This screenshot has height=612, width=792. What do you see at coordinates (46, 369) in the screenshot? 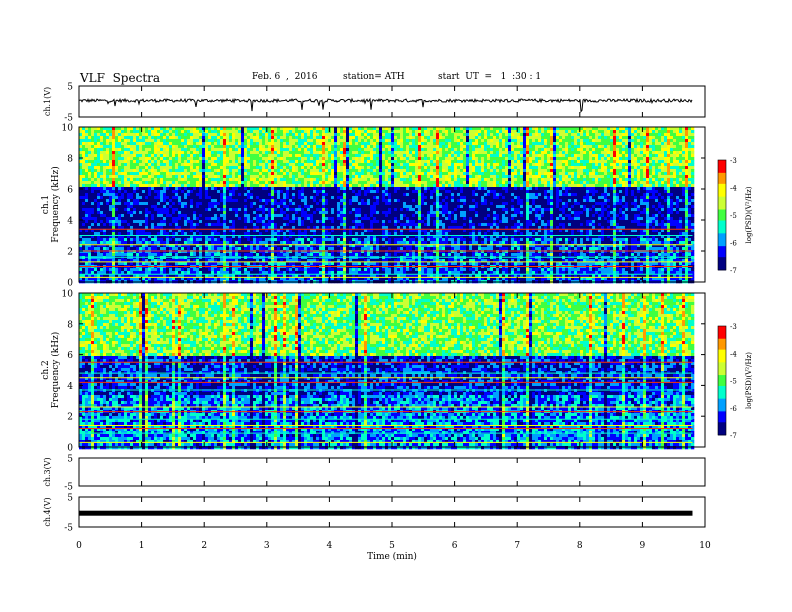
I see `ch2-spectrogram-ylabel-ch: ch.2` at bounding box center [46, 369].